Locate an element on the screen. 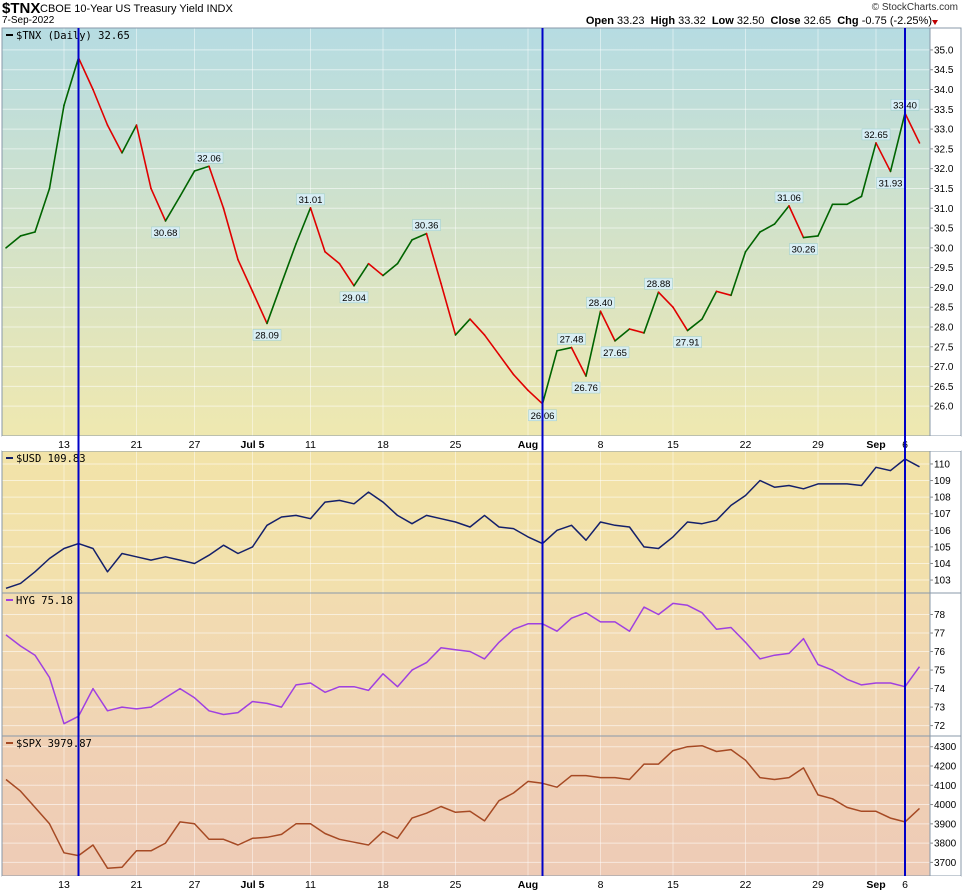 The image size is (962, 896). x-tick-label: 11 is located at coordinates (310, 445).